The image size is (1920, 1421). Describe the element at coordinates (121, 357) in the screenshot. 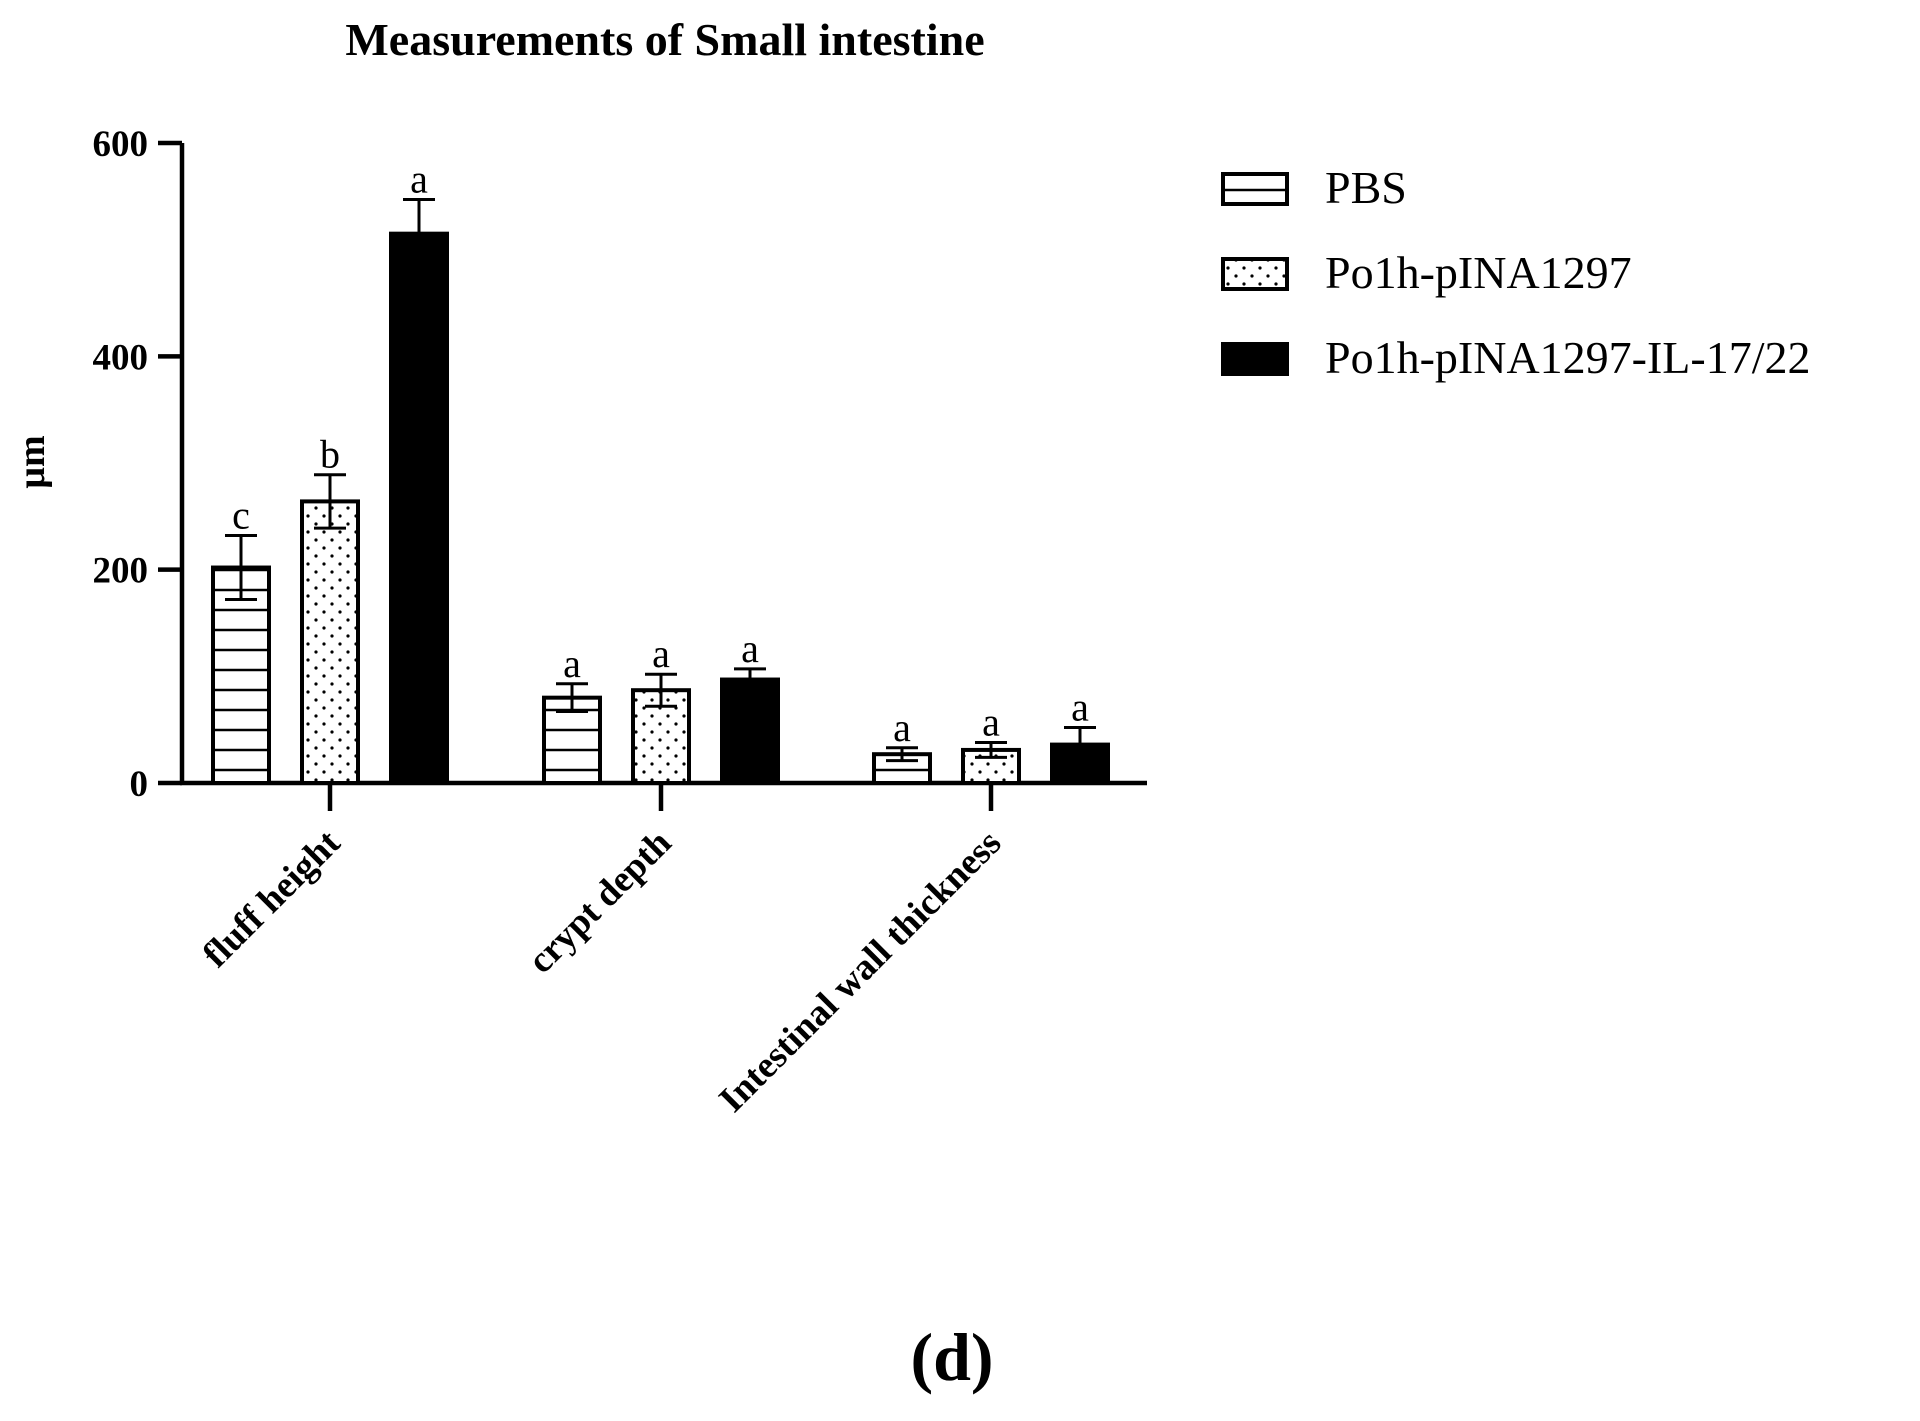

I see `y-tick-label: 400` at that location.